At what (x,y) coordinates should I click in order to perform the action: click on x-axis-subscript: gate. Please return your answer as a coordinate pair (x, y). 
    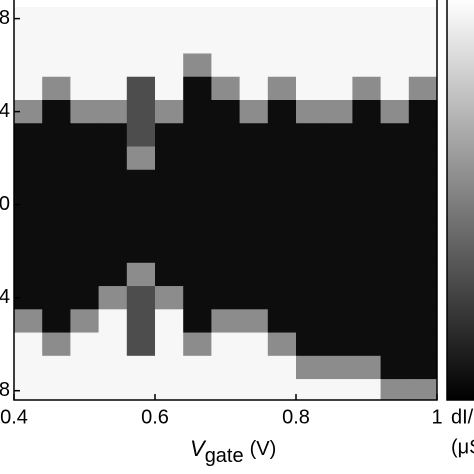
    Looking at the image, I should click on (224, 456).